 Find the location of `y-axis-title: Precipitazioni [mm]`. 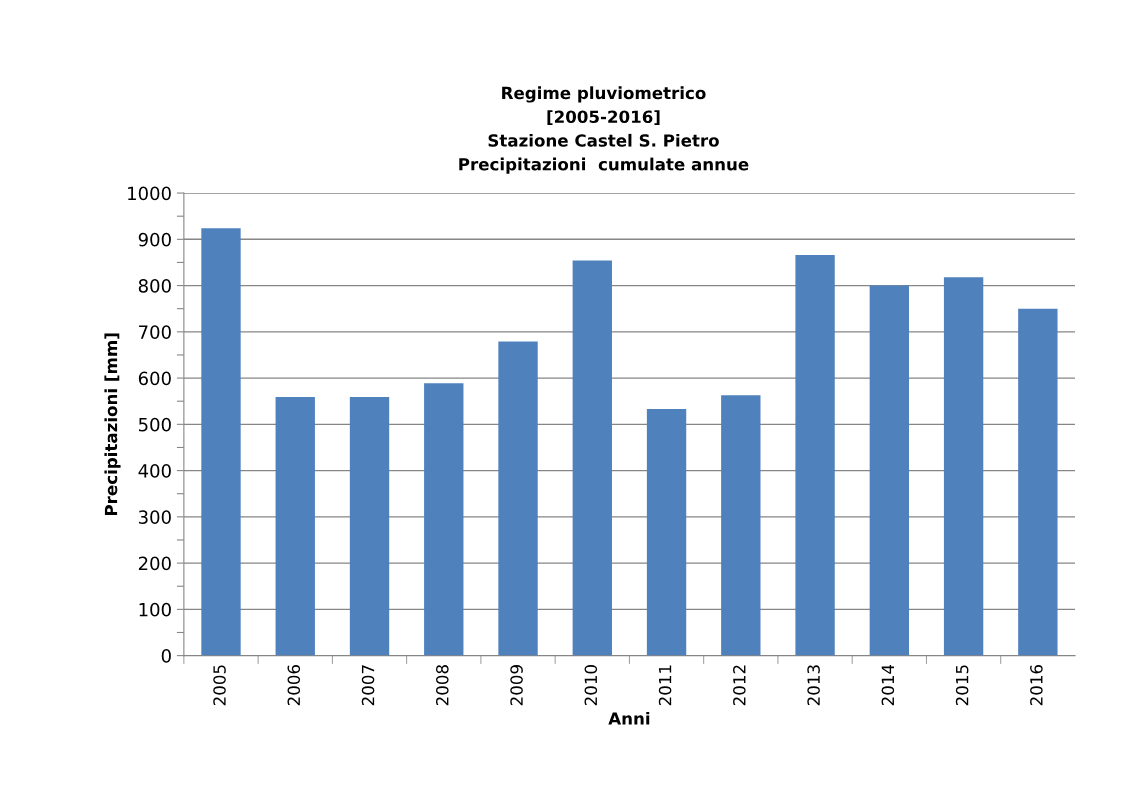

y-axis-title: Precipitazioni [mm] is located at coordinates (112, 424).